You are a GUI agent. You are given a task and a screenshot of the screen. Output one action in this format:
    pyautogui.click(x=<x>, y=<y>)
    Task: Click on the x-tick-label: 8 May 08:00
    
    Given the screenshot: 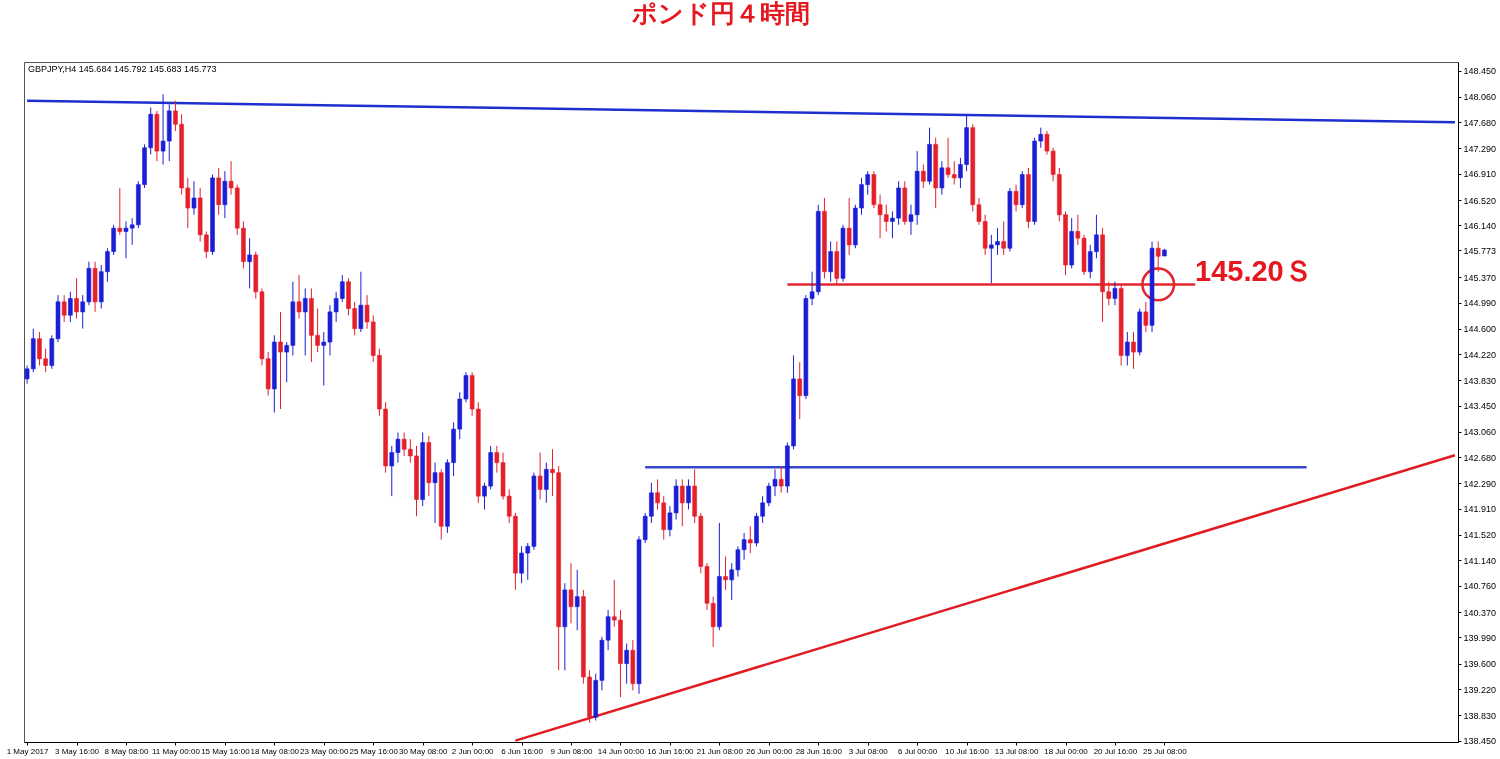 What is the action you would take?
    pyautogui.click(x=127, y=751)
    